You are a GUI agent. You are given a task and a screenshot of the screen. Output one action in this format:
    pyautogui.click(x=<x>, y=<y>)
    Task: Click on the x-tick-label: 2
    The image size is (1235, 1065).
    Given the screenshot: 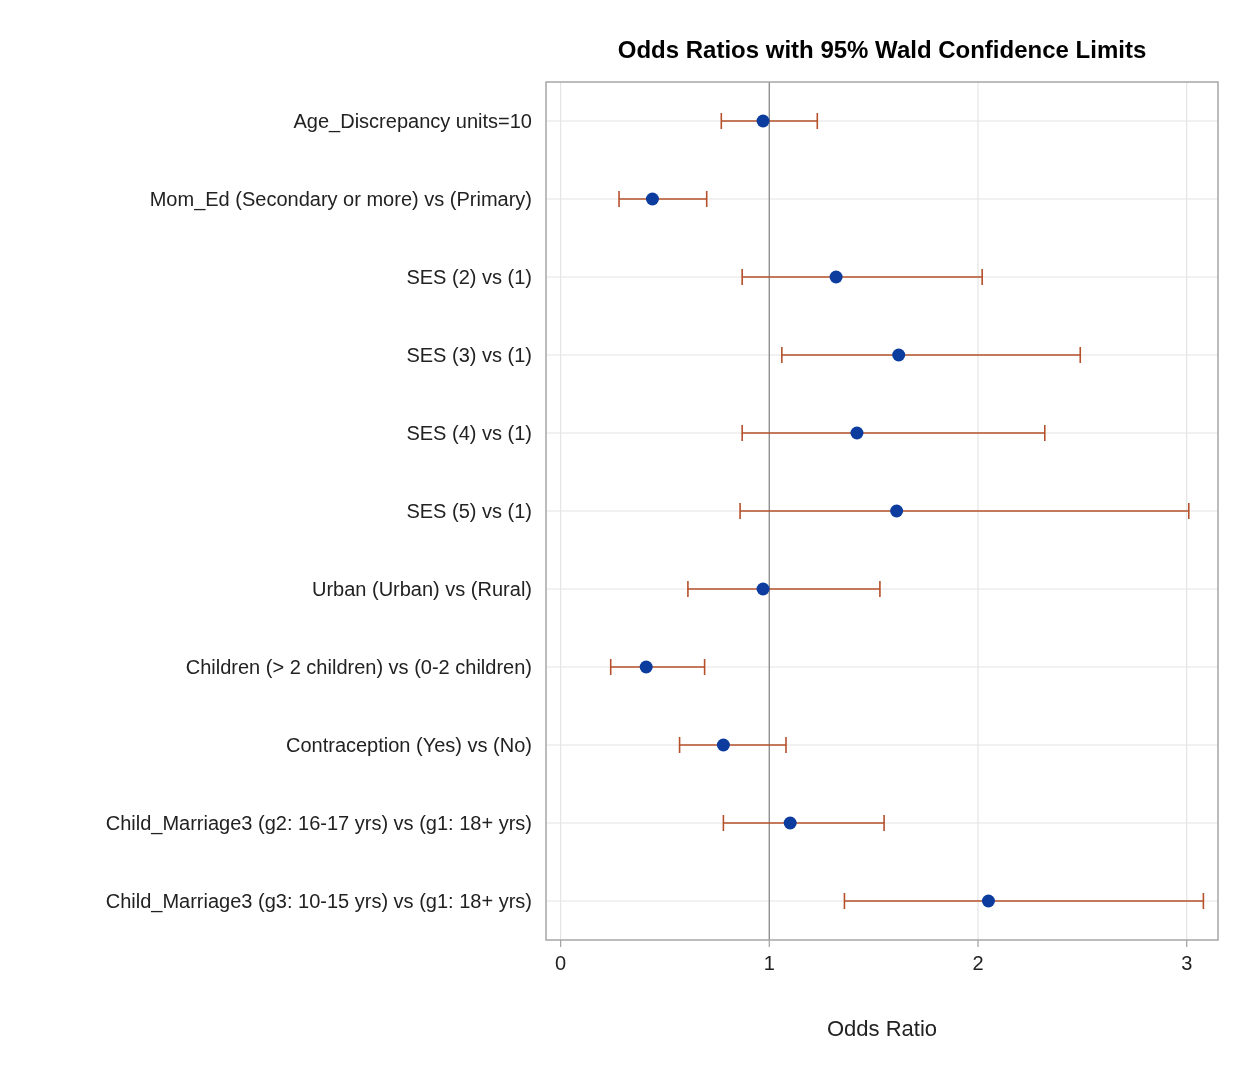 What is the action you would take?
    pyautogui.click(x=978, y=963)
    